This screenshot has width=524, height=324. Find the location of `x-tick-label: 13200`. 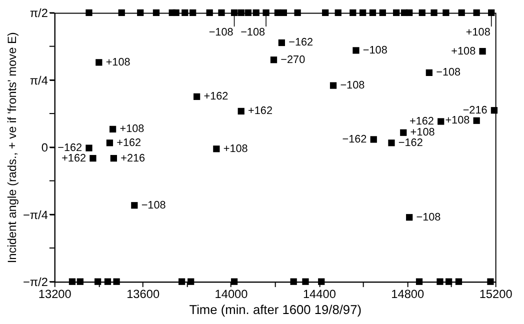

x-tick-label: 13200 is located at coordinates (55, 293).